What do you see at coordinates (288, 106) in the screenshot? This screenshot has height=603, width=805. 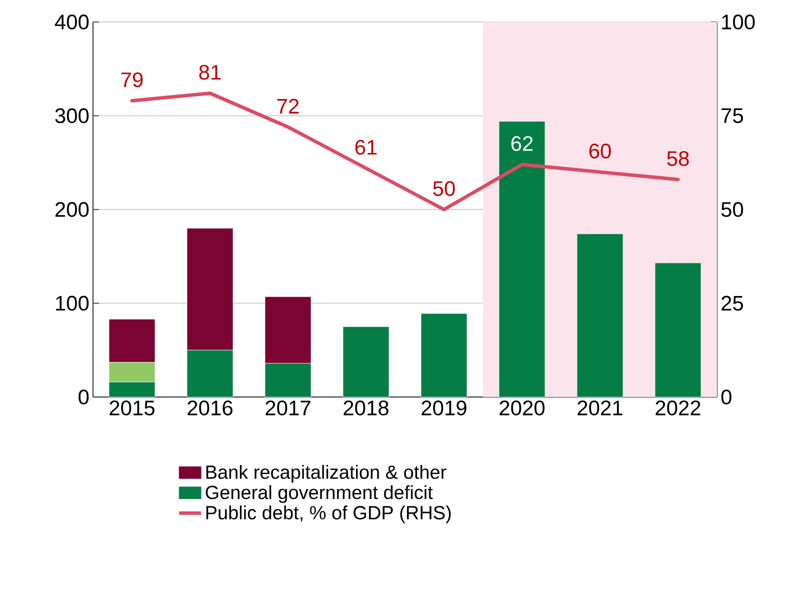 I see `data-label: 72` at bounding box center [288, 106].